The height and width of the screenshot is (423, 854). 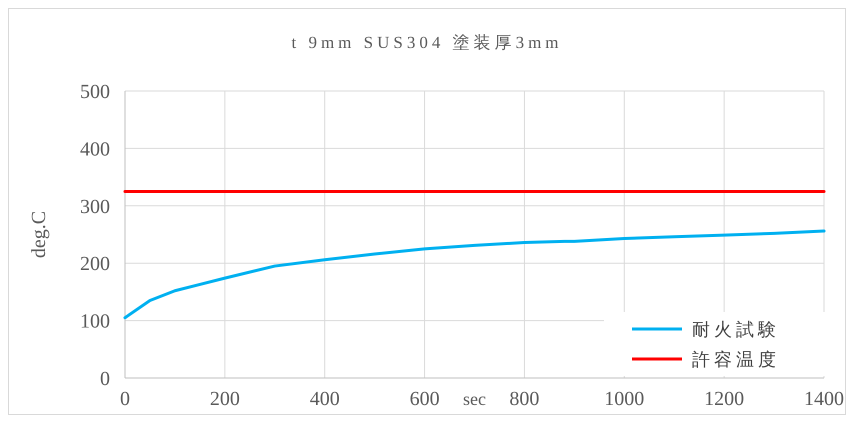 What do you see at coordinates (427, 42) in the screenshot?
I see `chart-title: t 9mm SUS304 塗装厚3mm` at bounding box center [427, 42].